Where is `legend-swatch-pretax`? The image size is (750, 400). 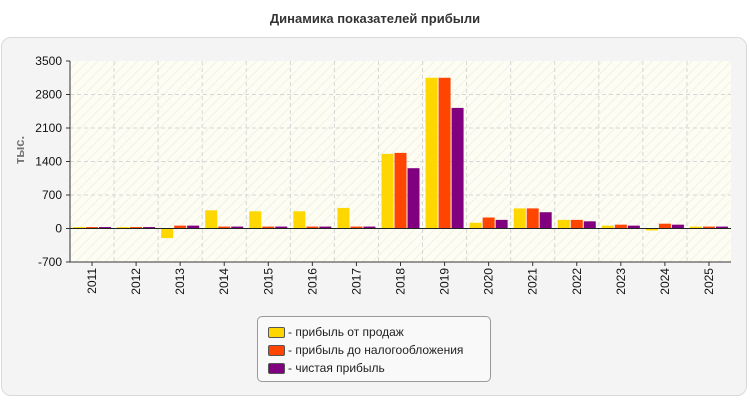
legend-swatch-pretax is located at coordinates (276, 350).